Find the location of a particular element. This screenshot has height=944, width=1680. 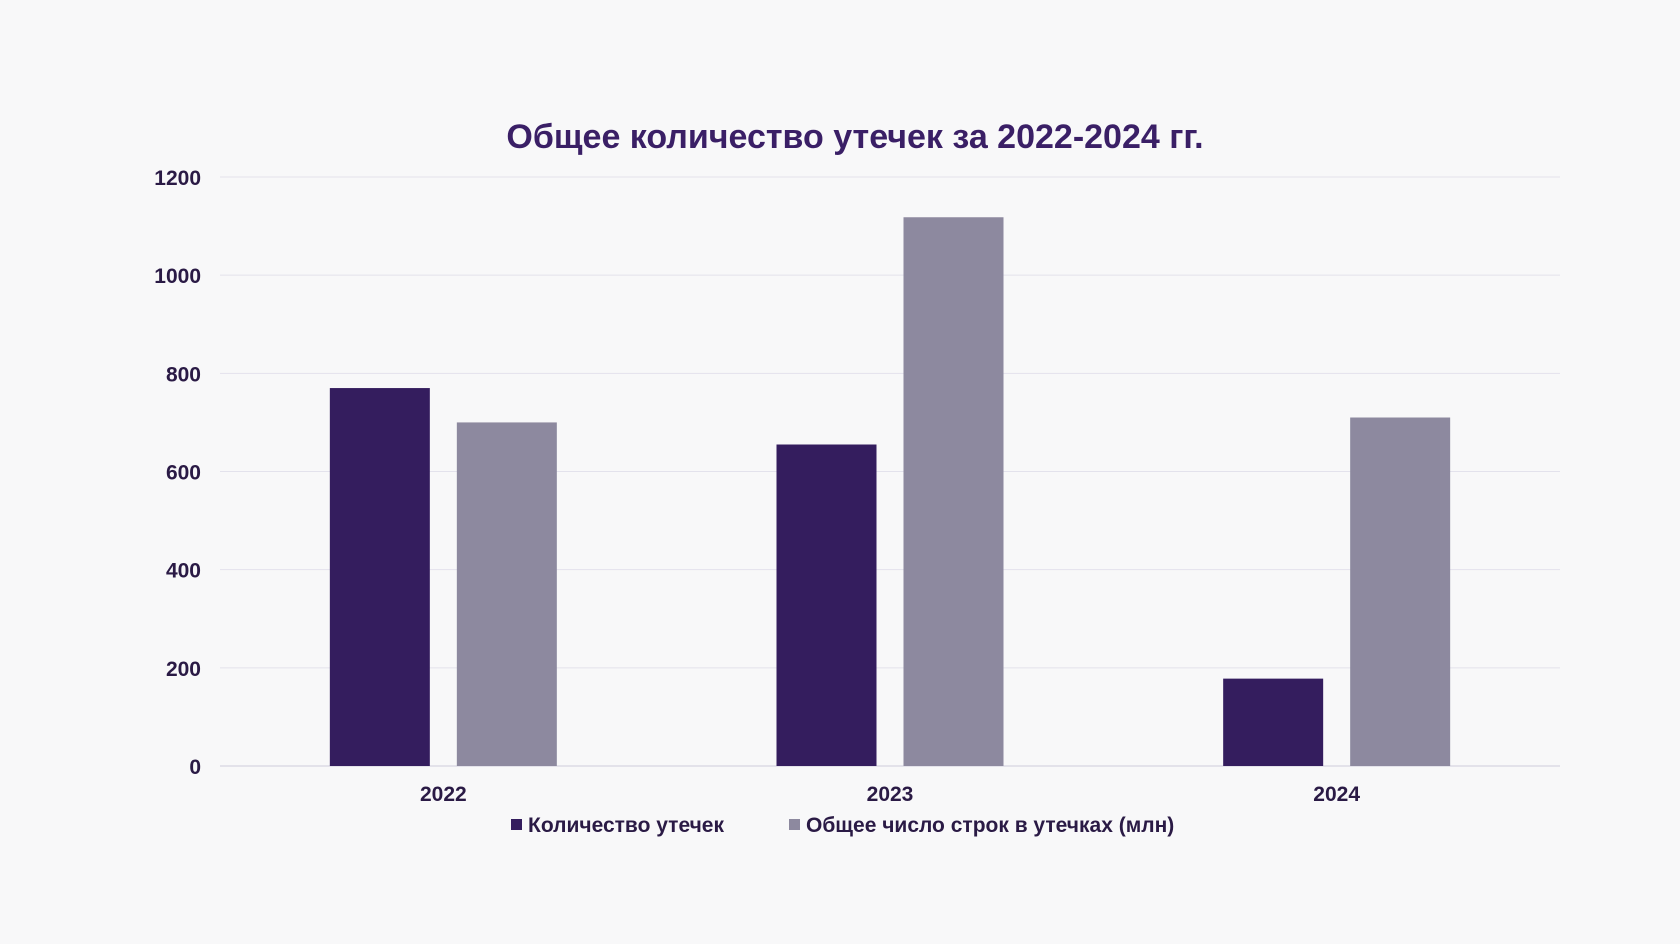

y-tick-label: 0 is located at coordinates (195, 767).